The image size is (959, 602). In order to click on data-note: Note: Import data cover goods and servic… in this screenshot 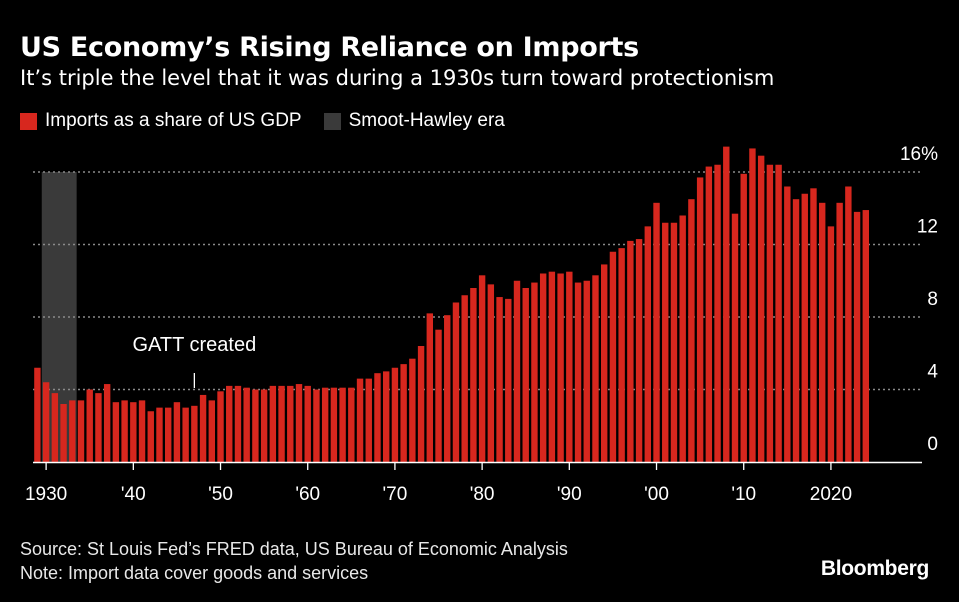, I will do `click(194, 573)`.